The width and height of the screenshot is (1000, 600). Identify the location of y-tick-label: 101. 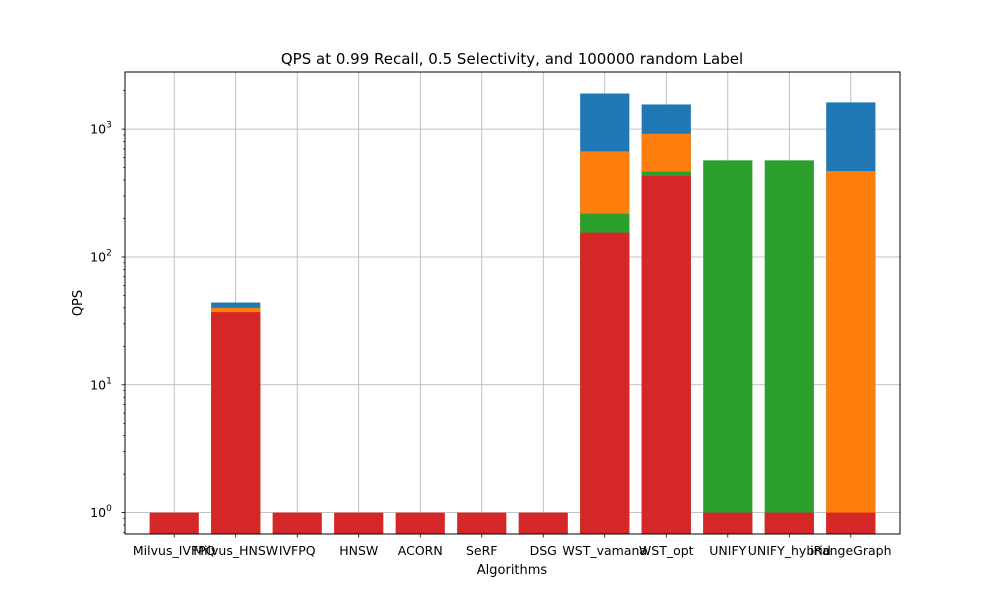
(101, 384).